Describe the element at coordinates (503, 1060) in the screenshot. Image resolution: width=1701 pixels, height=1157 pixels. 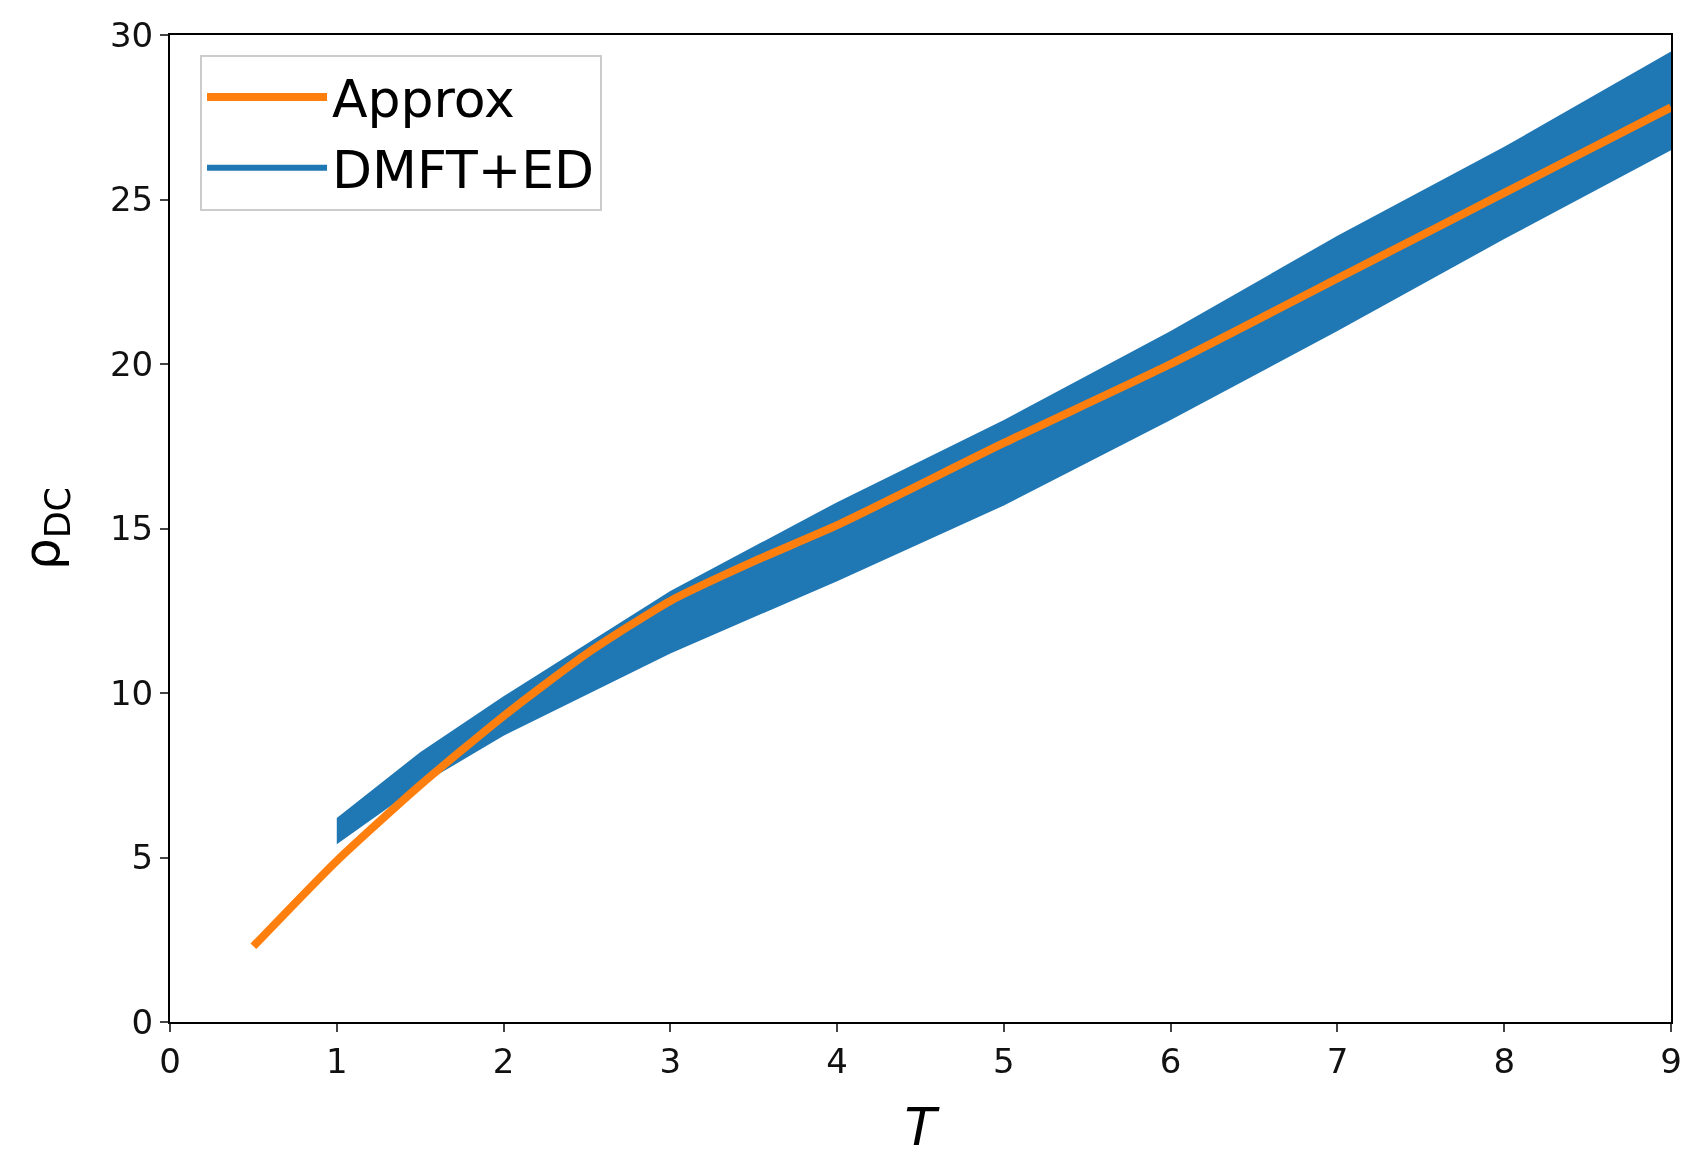
I see `x-tick-label: 2` at that location.